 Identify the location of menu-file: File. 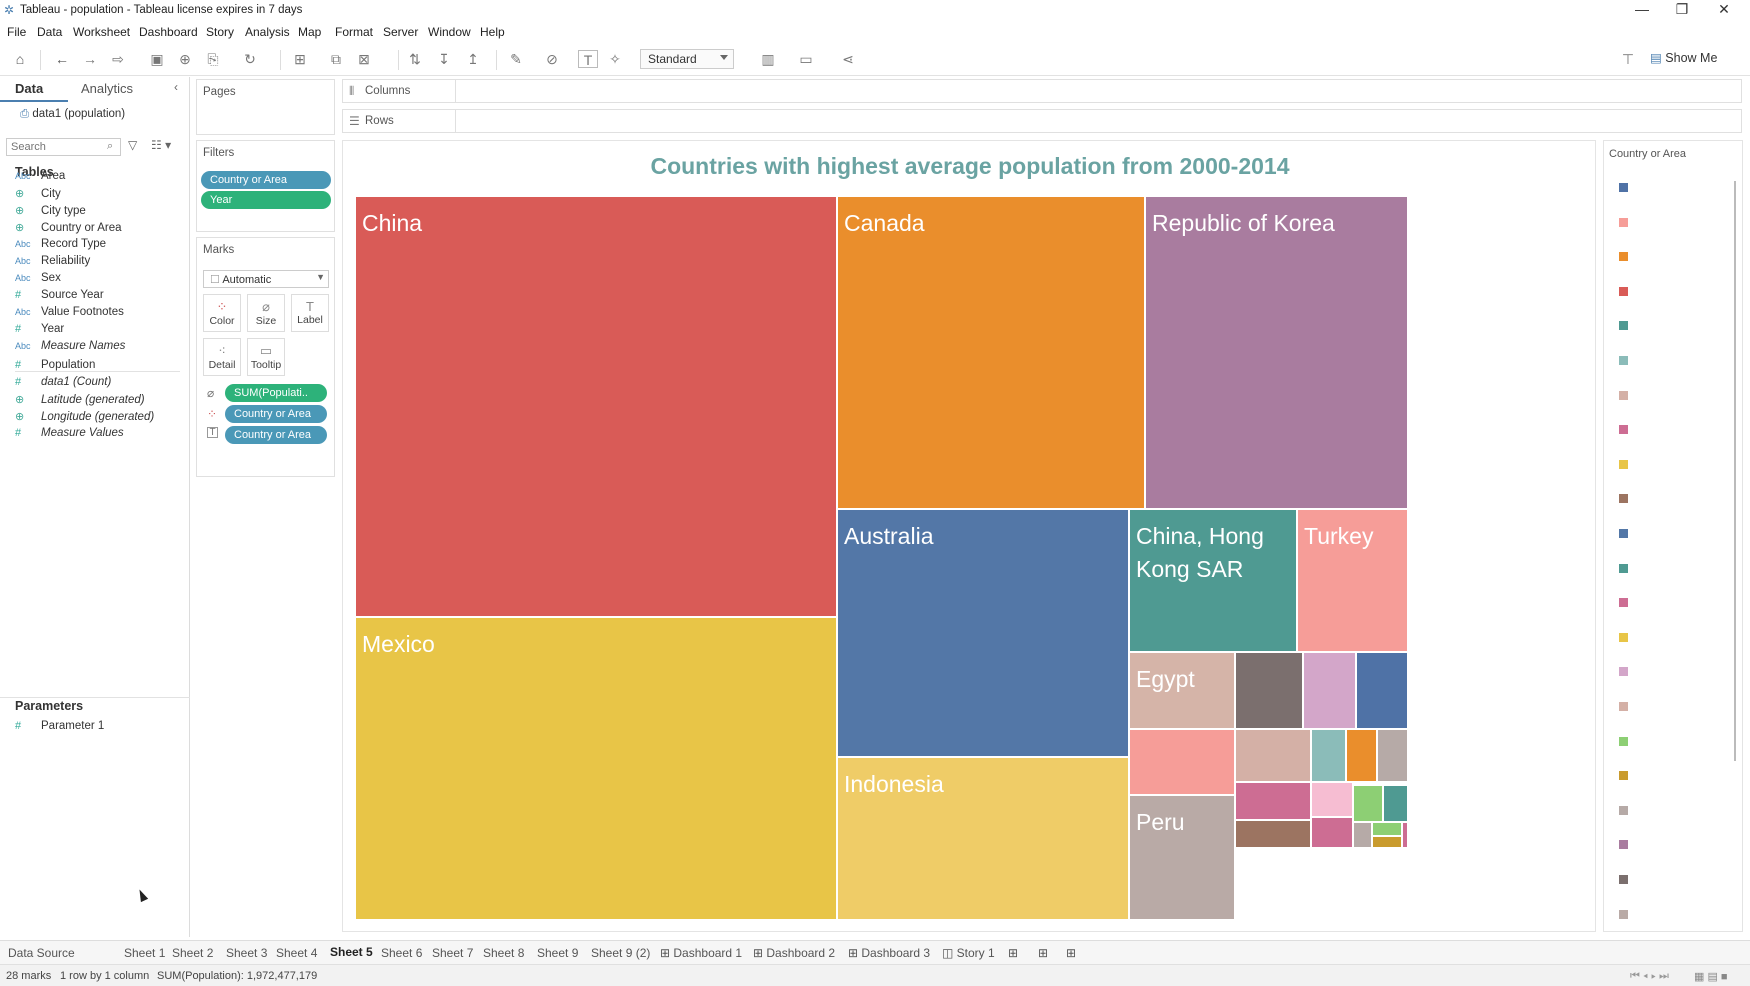
(17, 32).